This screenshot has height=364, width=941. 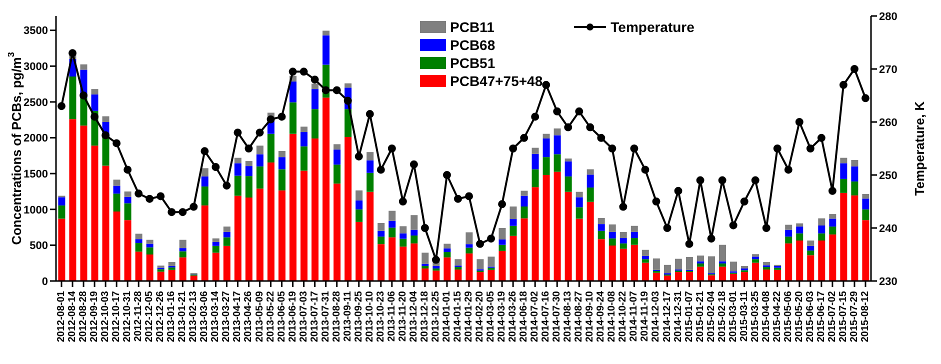 What do you see at coordinates (579, 316) in the screenshot?
I see `x-tick-label: 2014-08-27` at bounding box center [579, 316].